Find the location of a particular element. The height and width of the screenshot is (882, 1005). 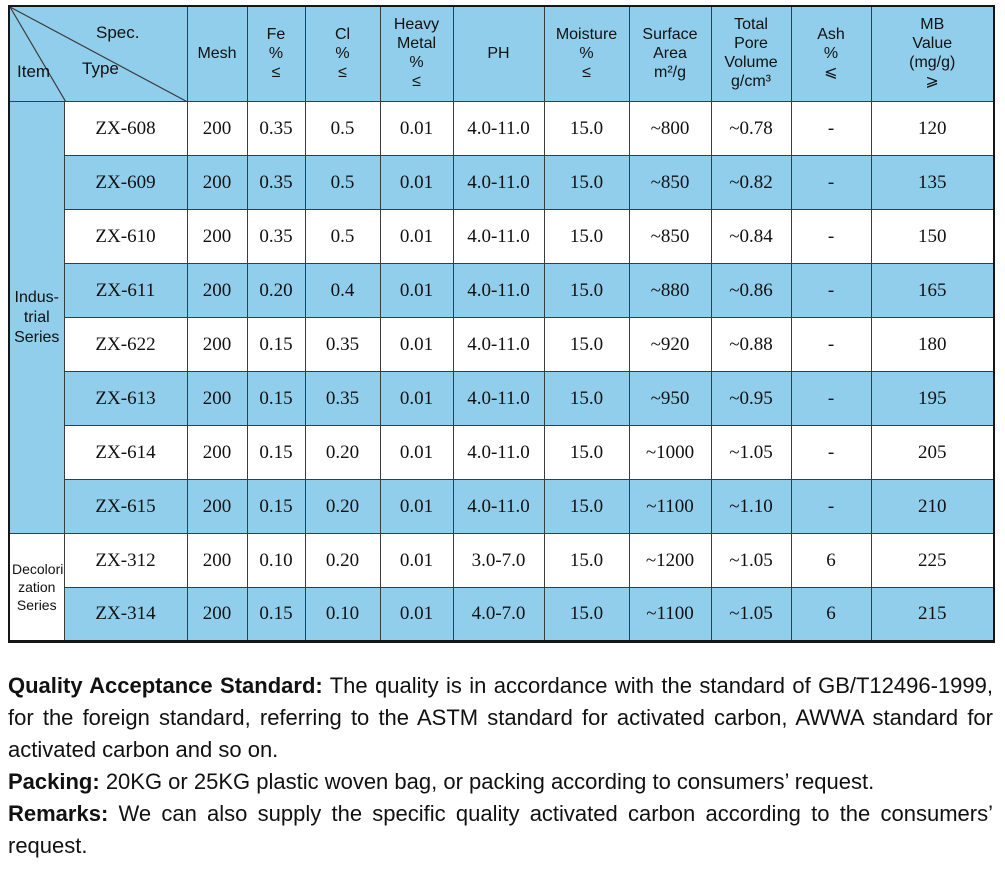

col-header-mesh: Mesh is located at coordinates (217, 54).